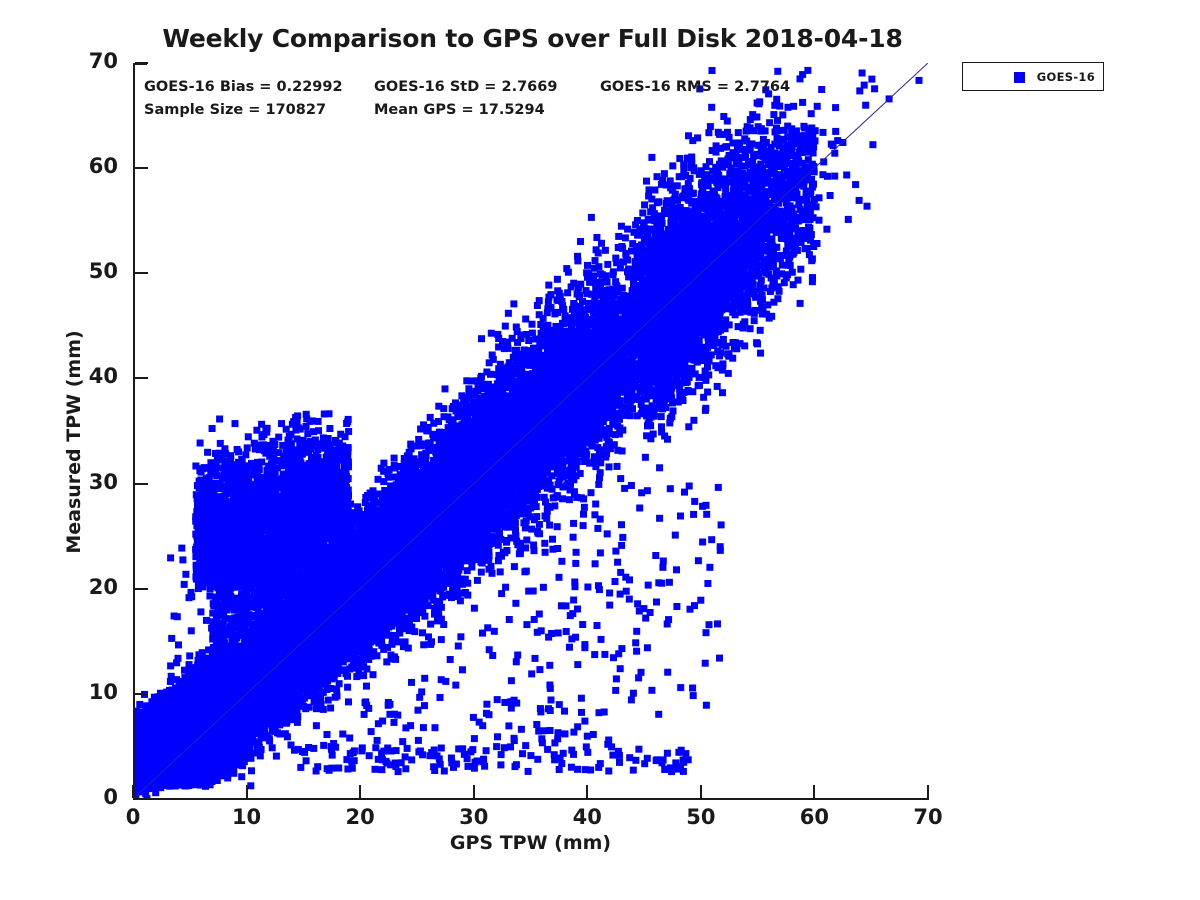  I want to click on x-tick-label-10: 10, so click(246, 817).